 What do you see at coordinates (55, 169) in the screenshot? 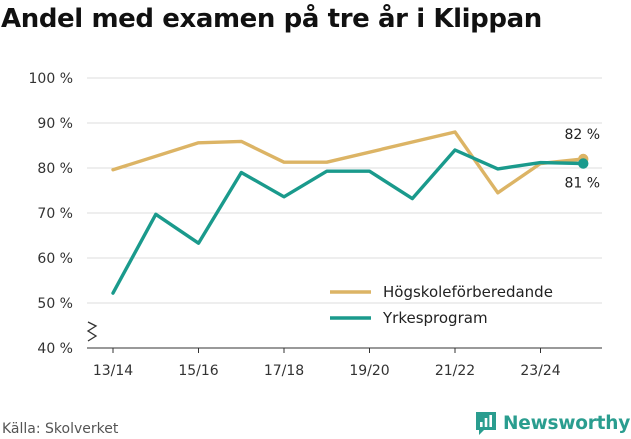
I see `y-tick-label: 80 %` at bounding box center [55, 169].